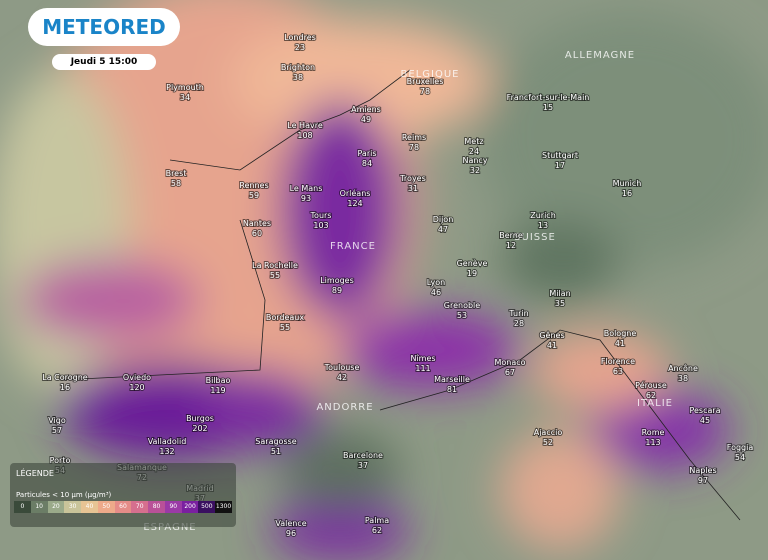 Image resolution: width=768 pixels, height=560 pixels. I want to click on city-value: 15, so click(548, 107).